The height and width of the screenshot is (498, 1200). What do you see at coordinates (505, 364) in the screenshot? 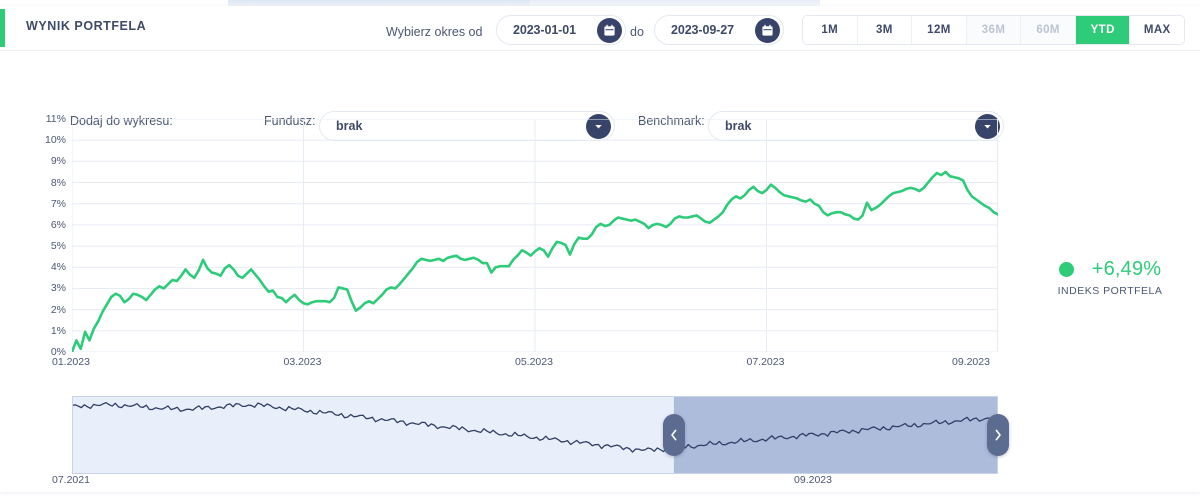
I see `x-axis-labels: 01.2023 03.2023 05.2023 07.2023 09.2023` at bounding box center [505, 364].